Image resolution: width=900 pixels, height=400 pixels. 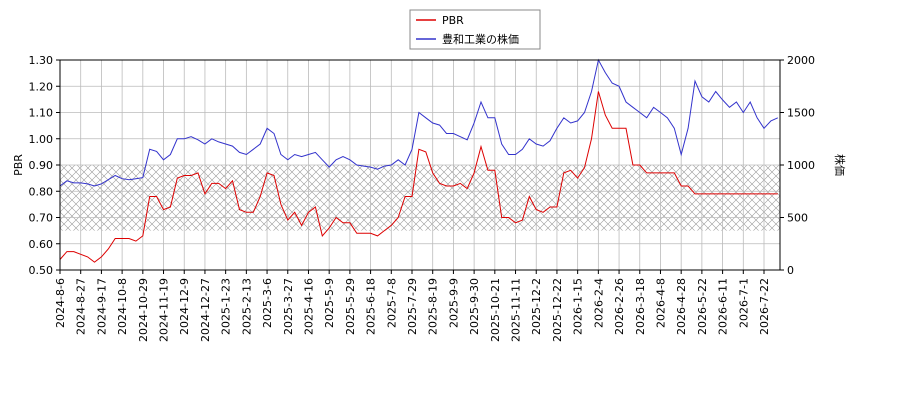 What do you see at coordinates (598, 303) in the screenshot?
I see `x-tick-label: 2026-2-4` at bounding box center [598, 303].